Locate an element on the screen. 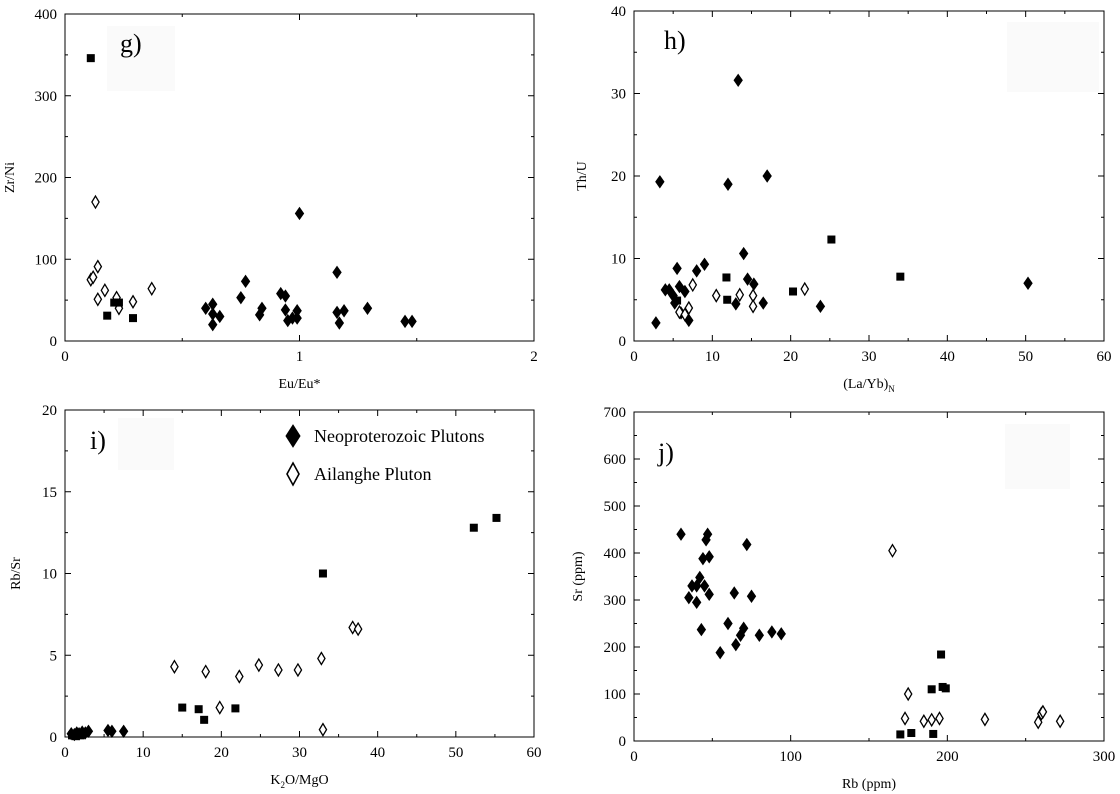 The height and width of the screenshot is (794, 1120). x-tick-label: 0 is located at coordinates (65, 357).